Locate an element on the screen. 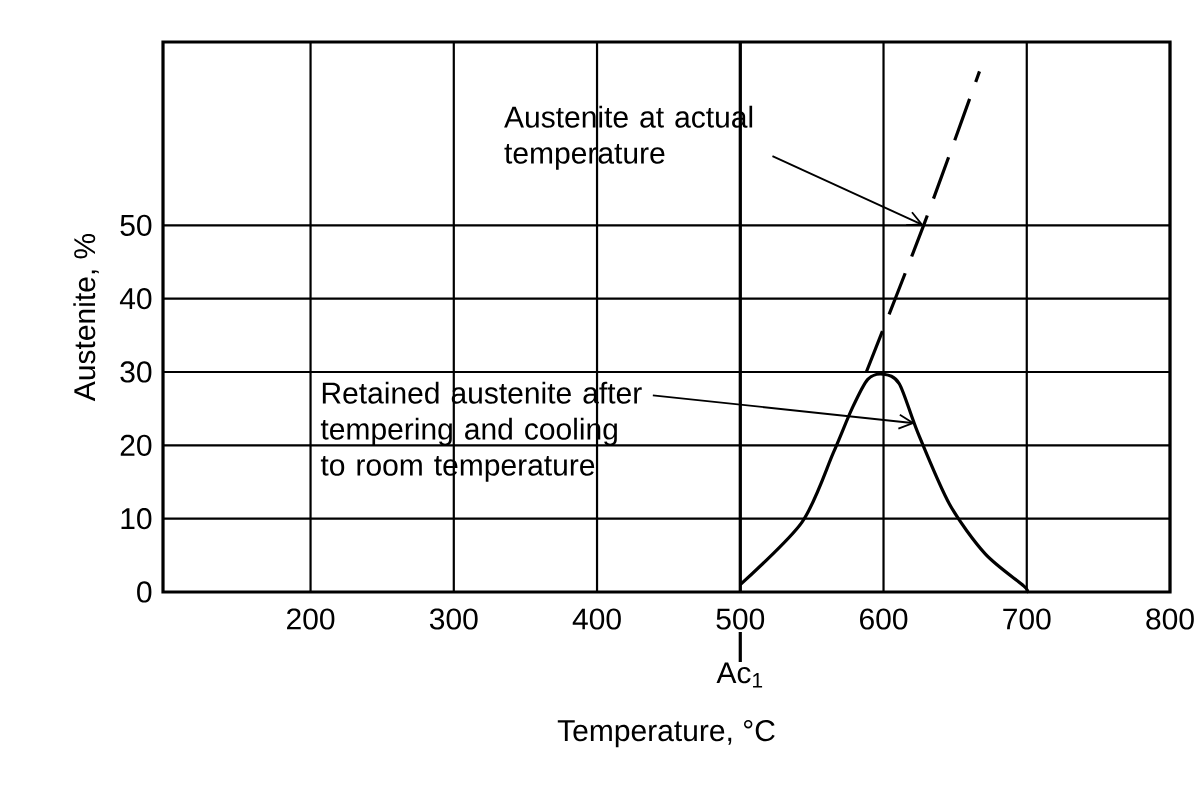 Image resolution: width=1198 pixels, height=786 pixels. x-tick-label: 400 is located at coordinates (596, 619).